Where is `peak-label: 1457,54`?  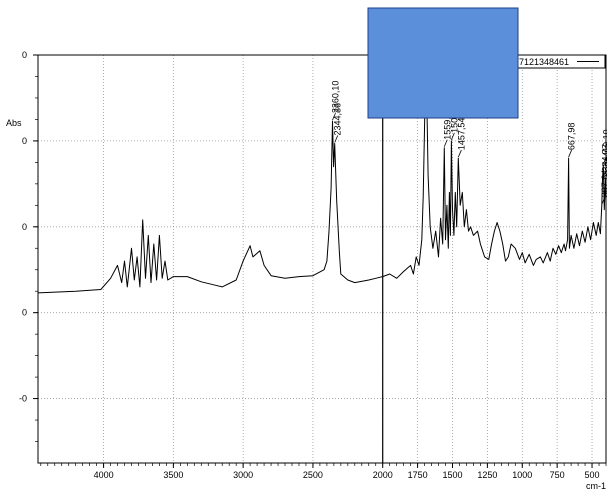 peak-label: 1457,54 is located at coordinates (461, 134).